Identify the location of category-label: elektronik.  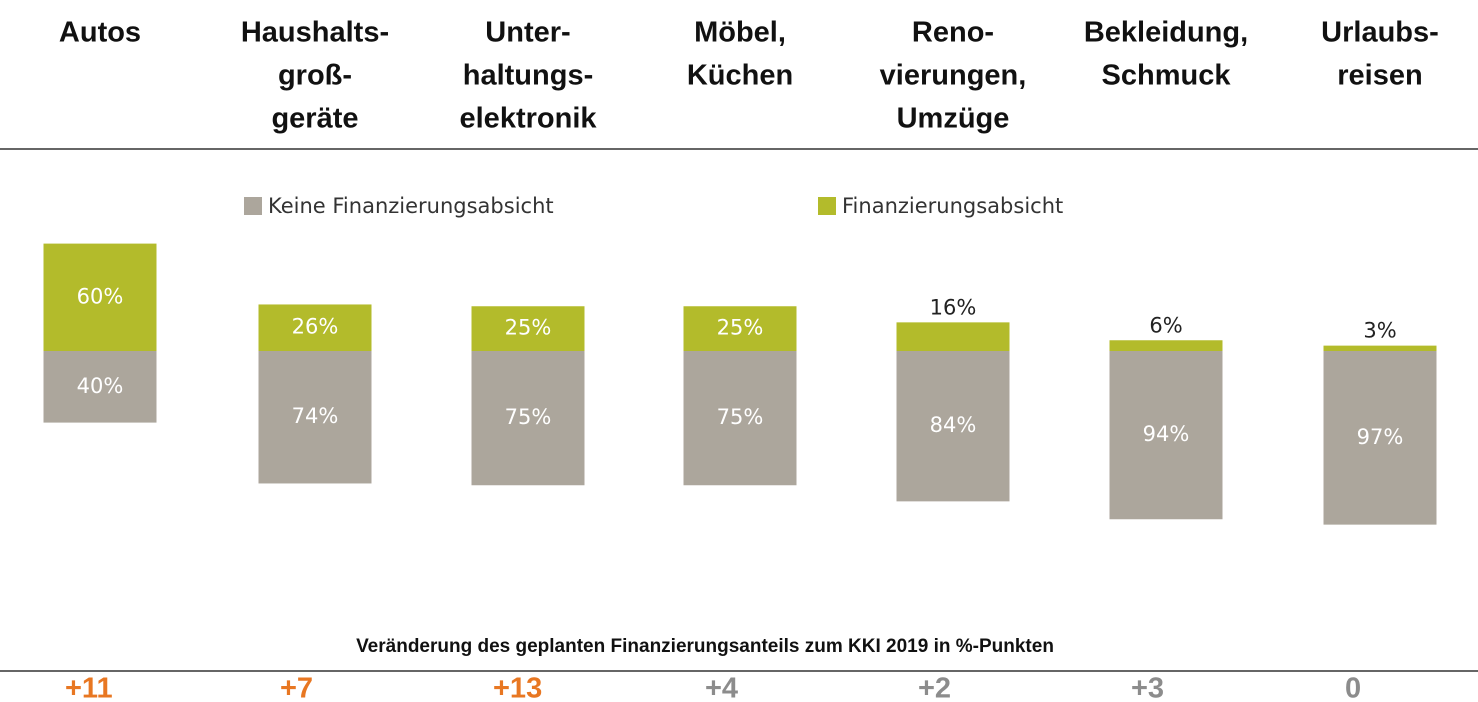
(529, 119).